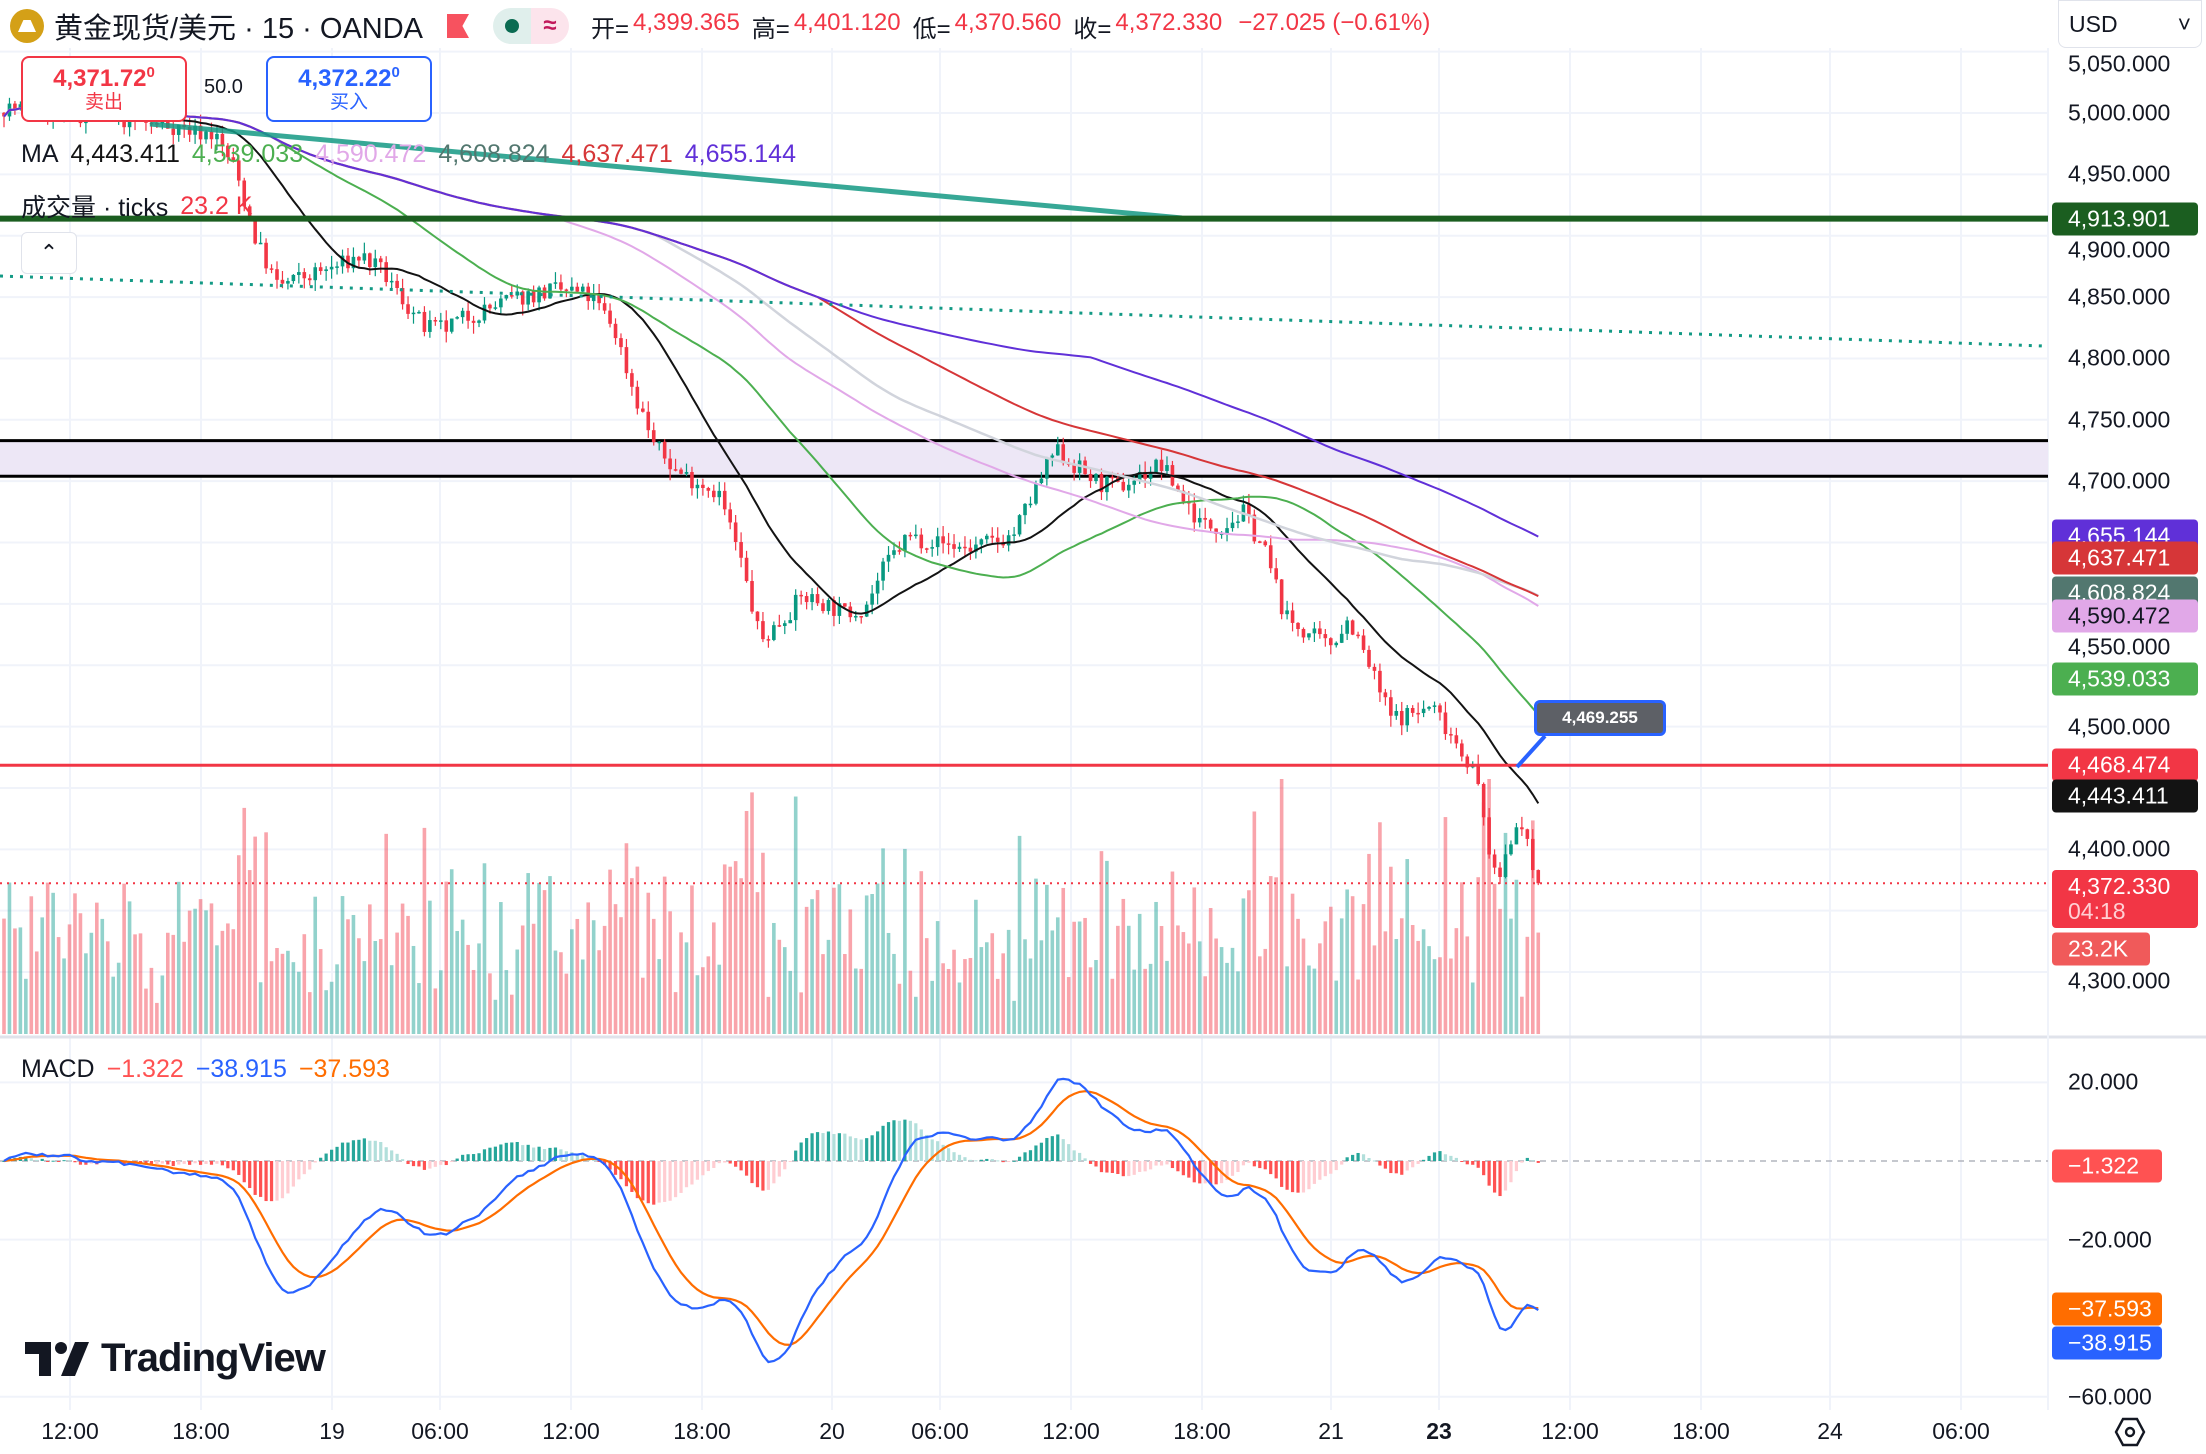  I want to click on buy-price-sup: 0, so click(395, 72).